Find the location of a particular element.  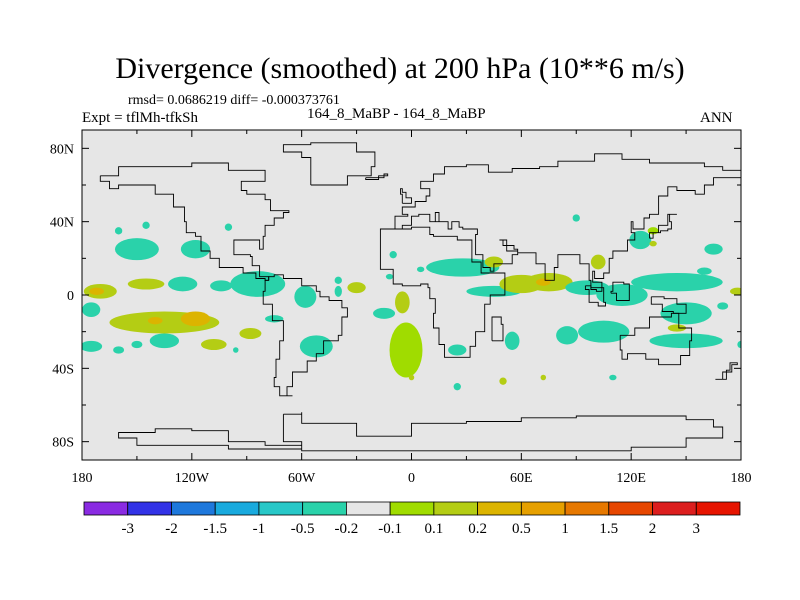

colorbar-label-0: -3 is located at coordinates (127, 529).